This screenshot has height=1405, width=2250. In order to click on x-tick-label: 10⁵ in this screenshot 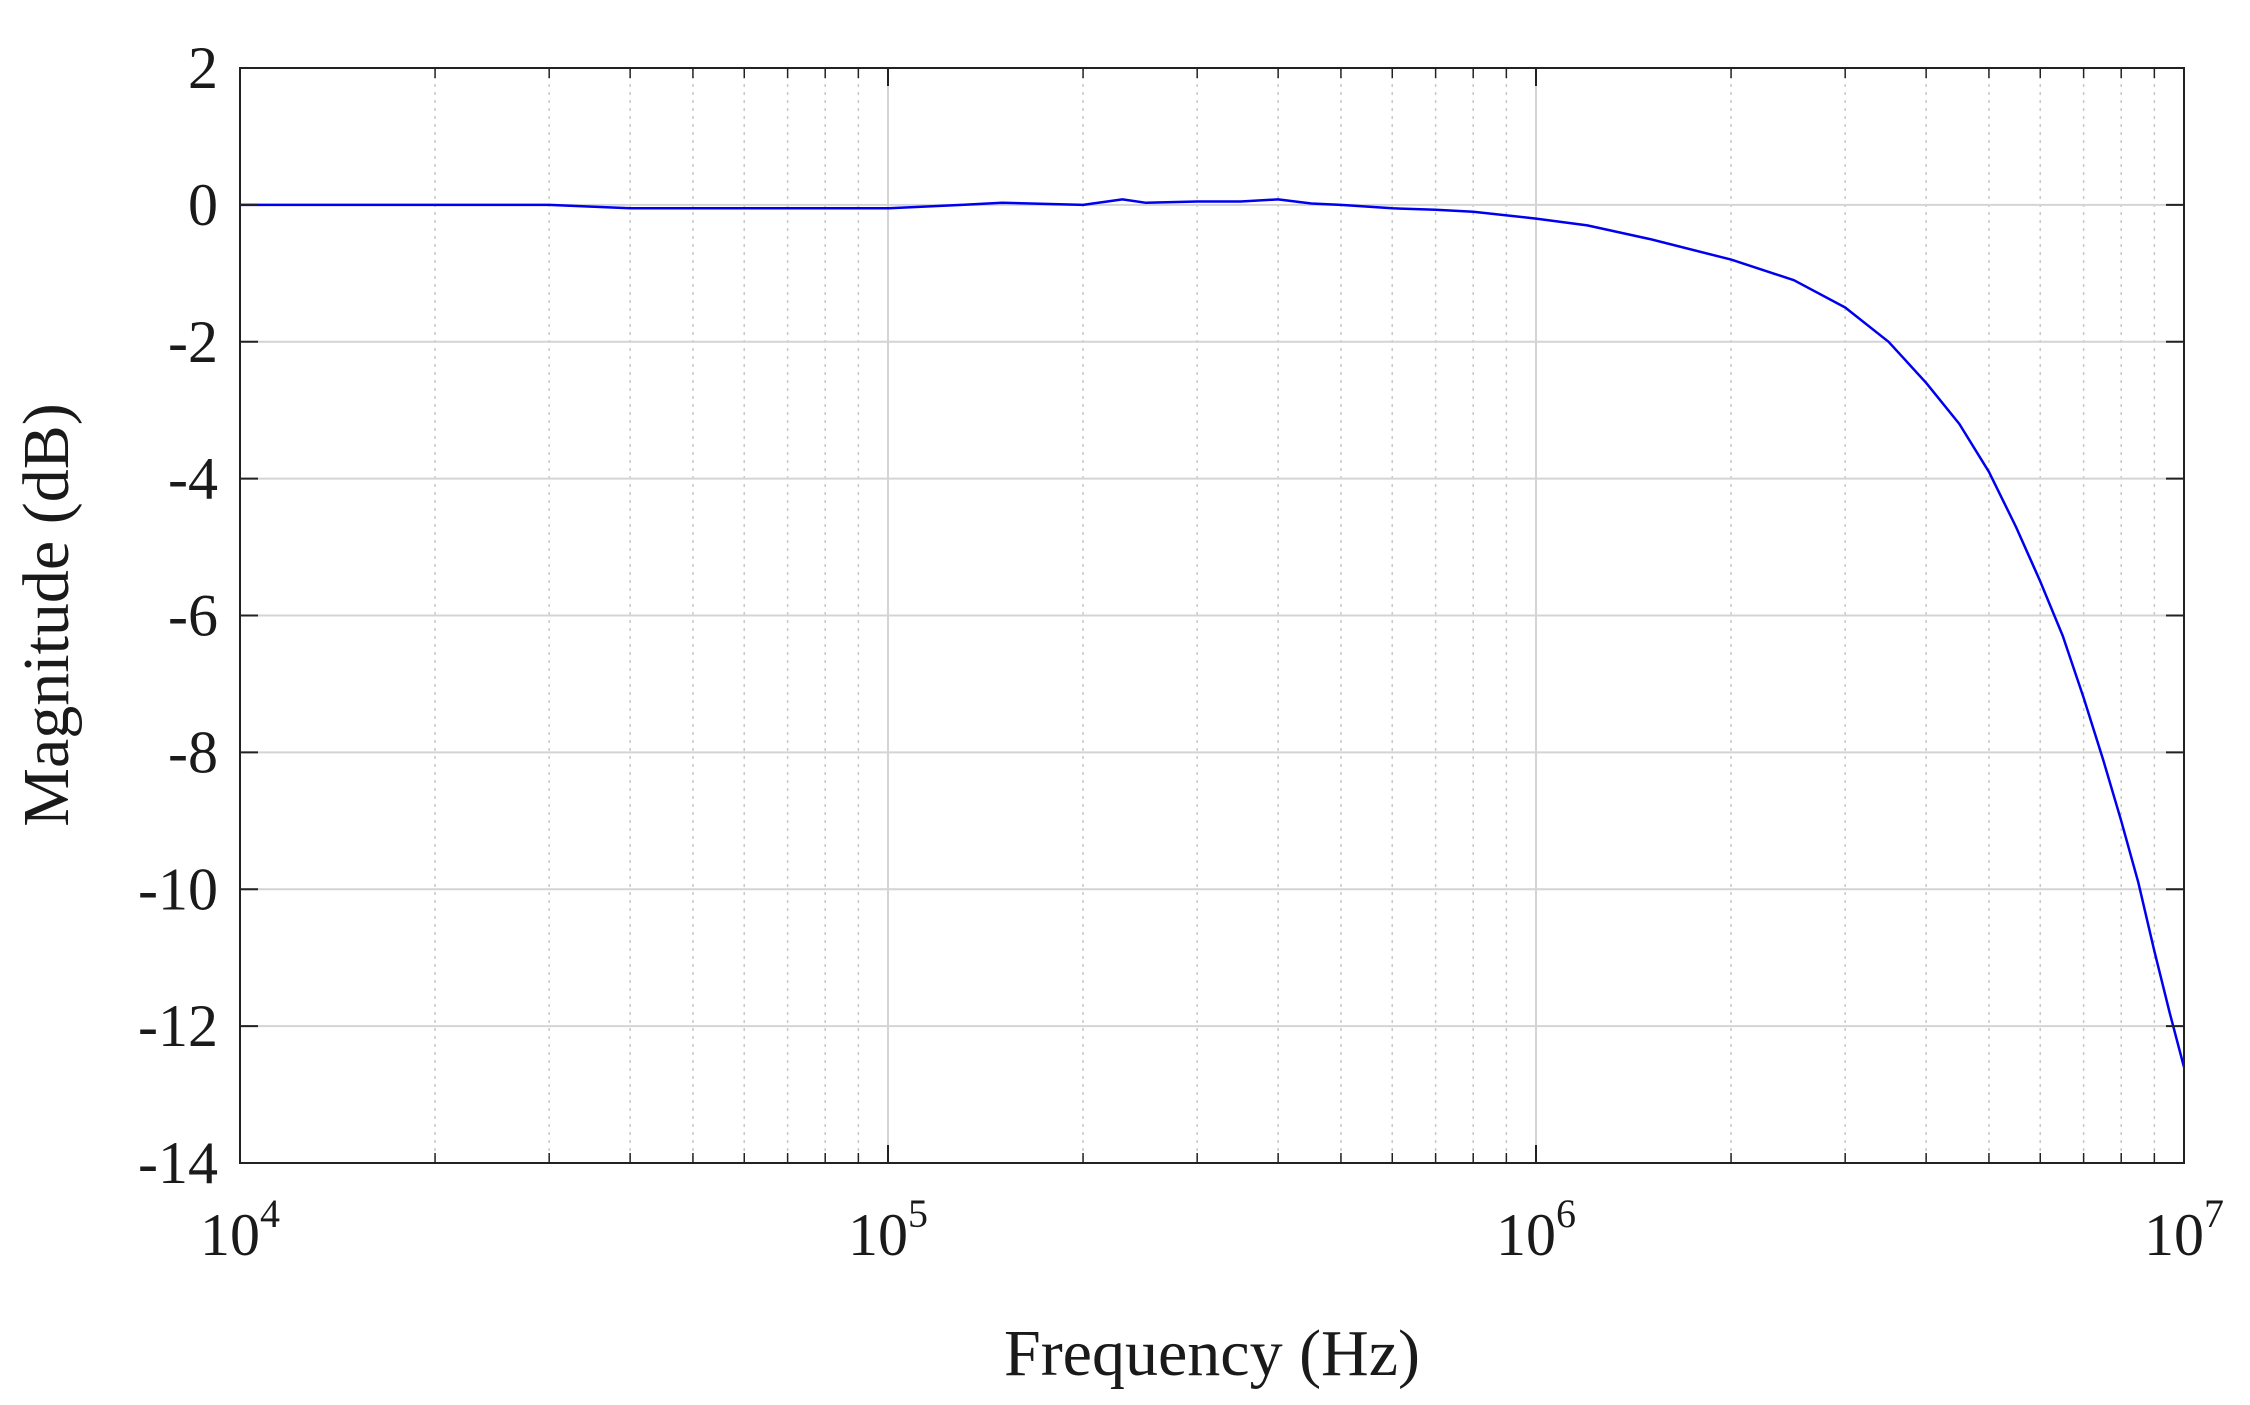, I will do `click(888, 1229)`.